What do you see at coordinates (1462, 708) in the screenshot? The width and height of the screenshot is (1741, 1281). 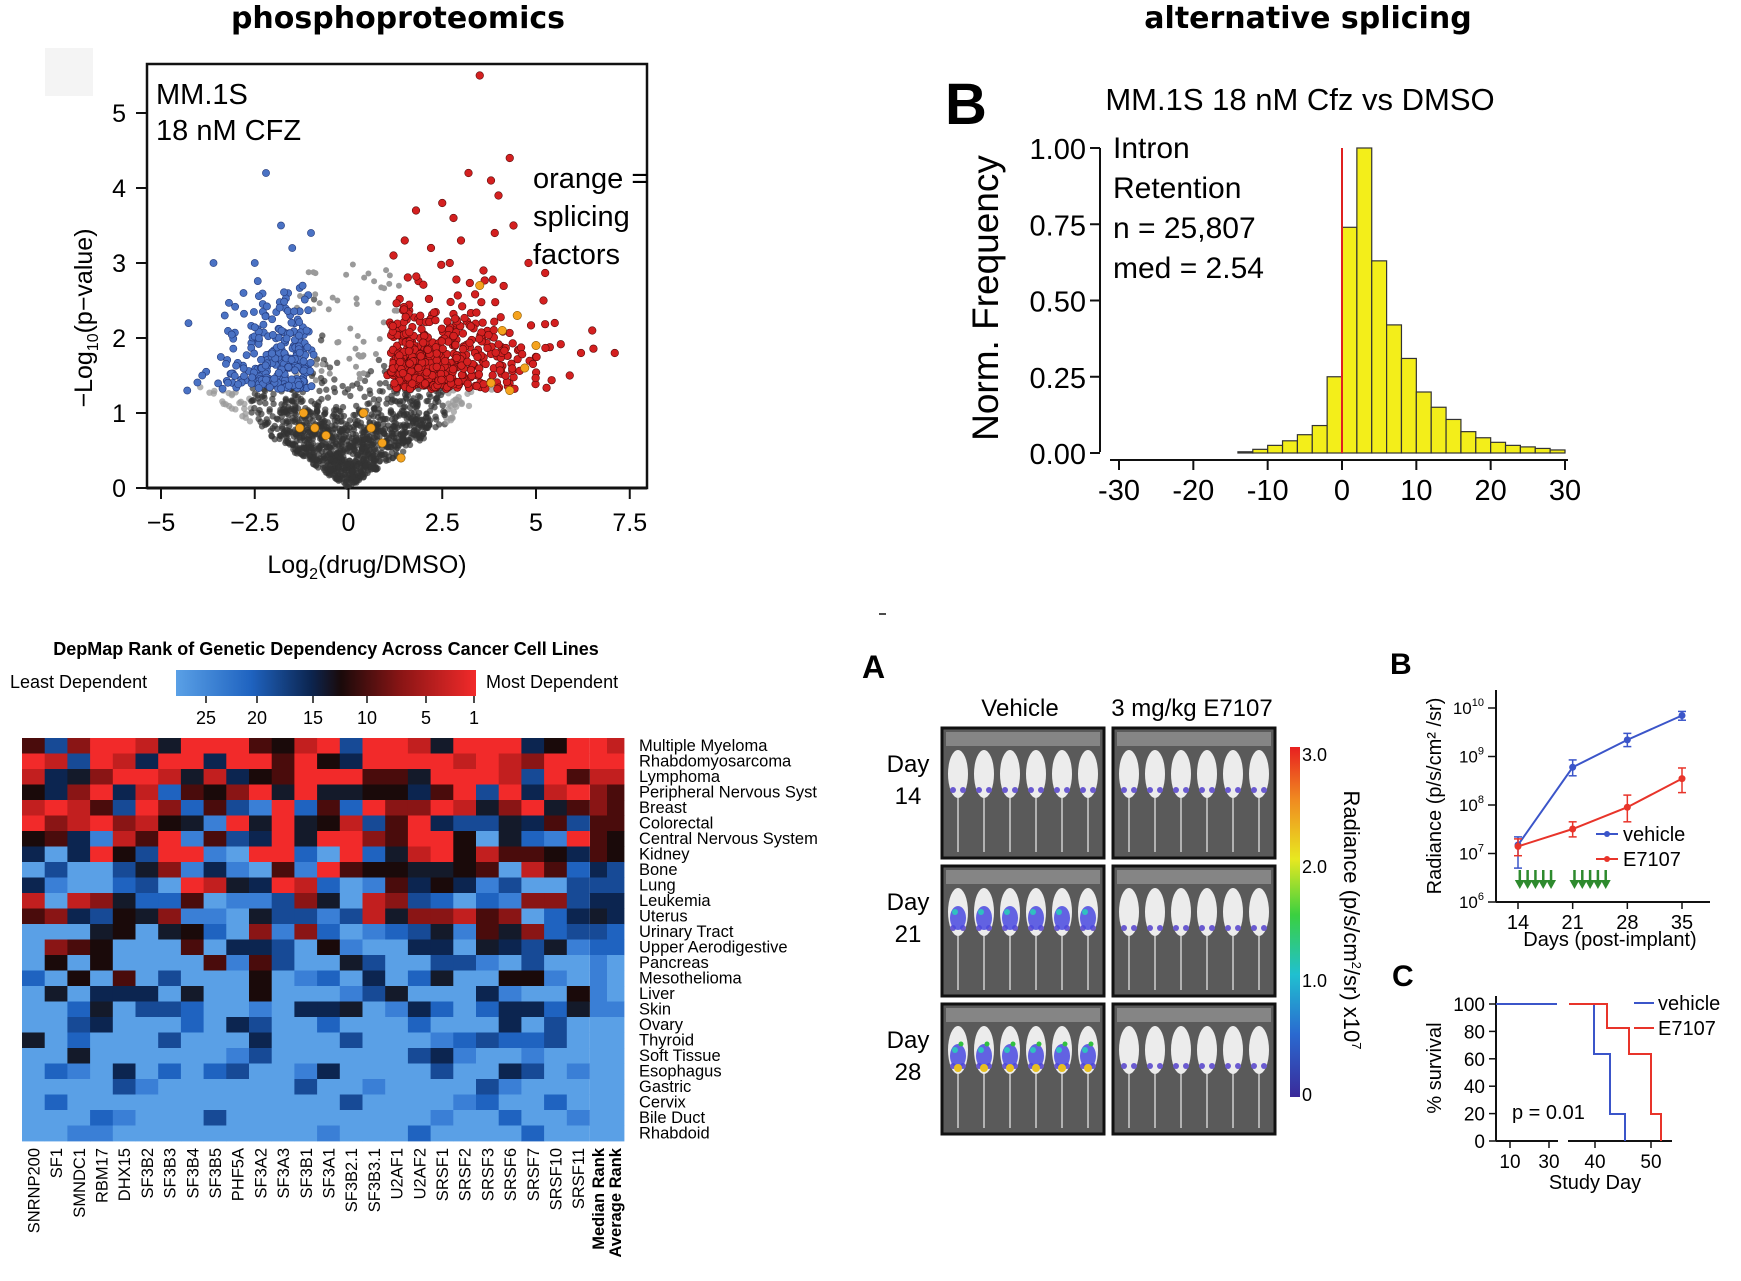 I see `y-tick-base: 10` at bounding box center [1462, 708].